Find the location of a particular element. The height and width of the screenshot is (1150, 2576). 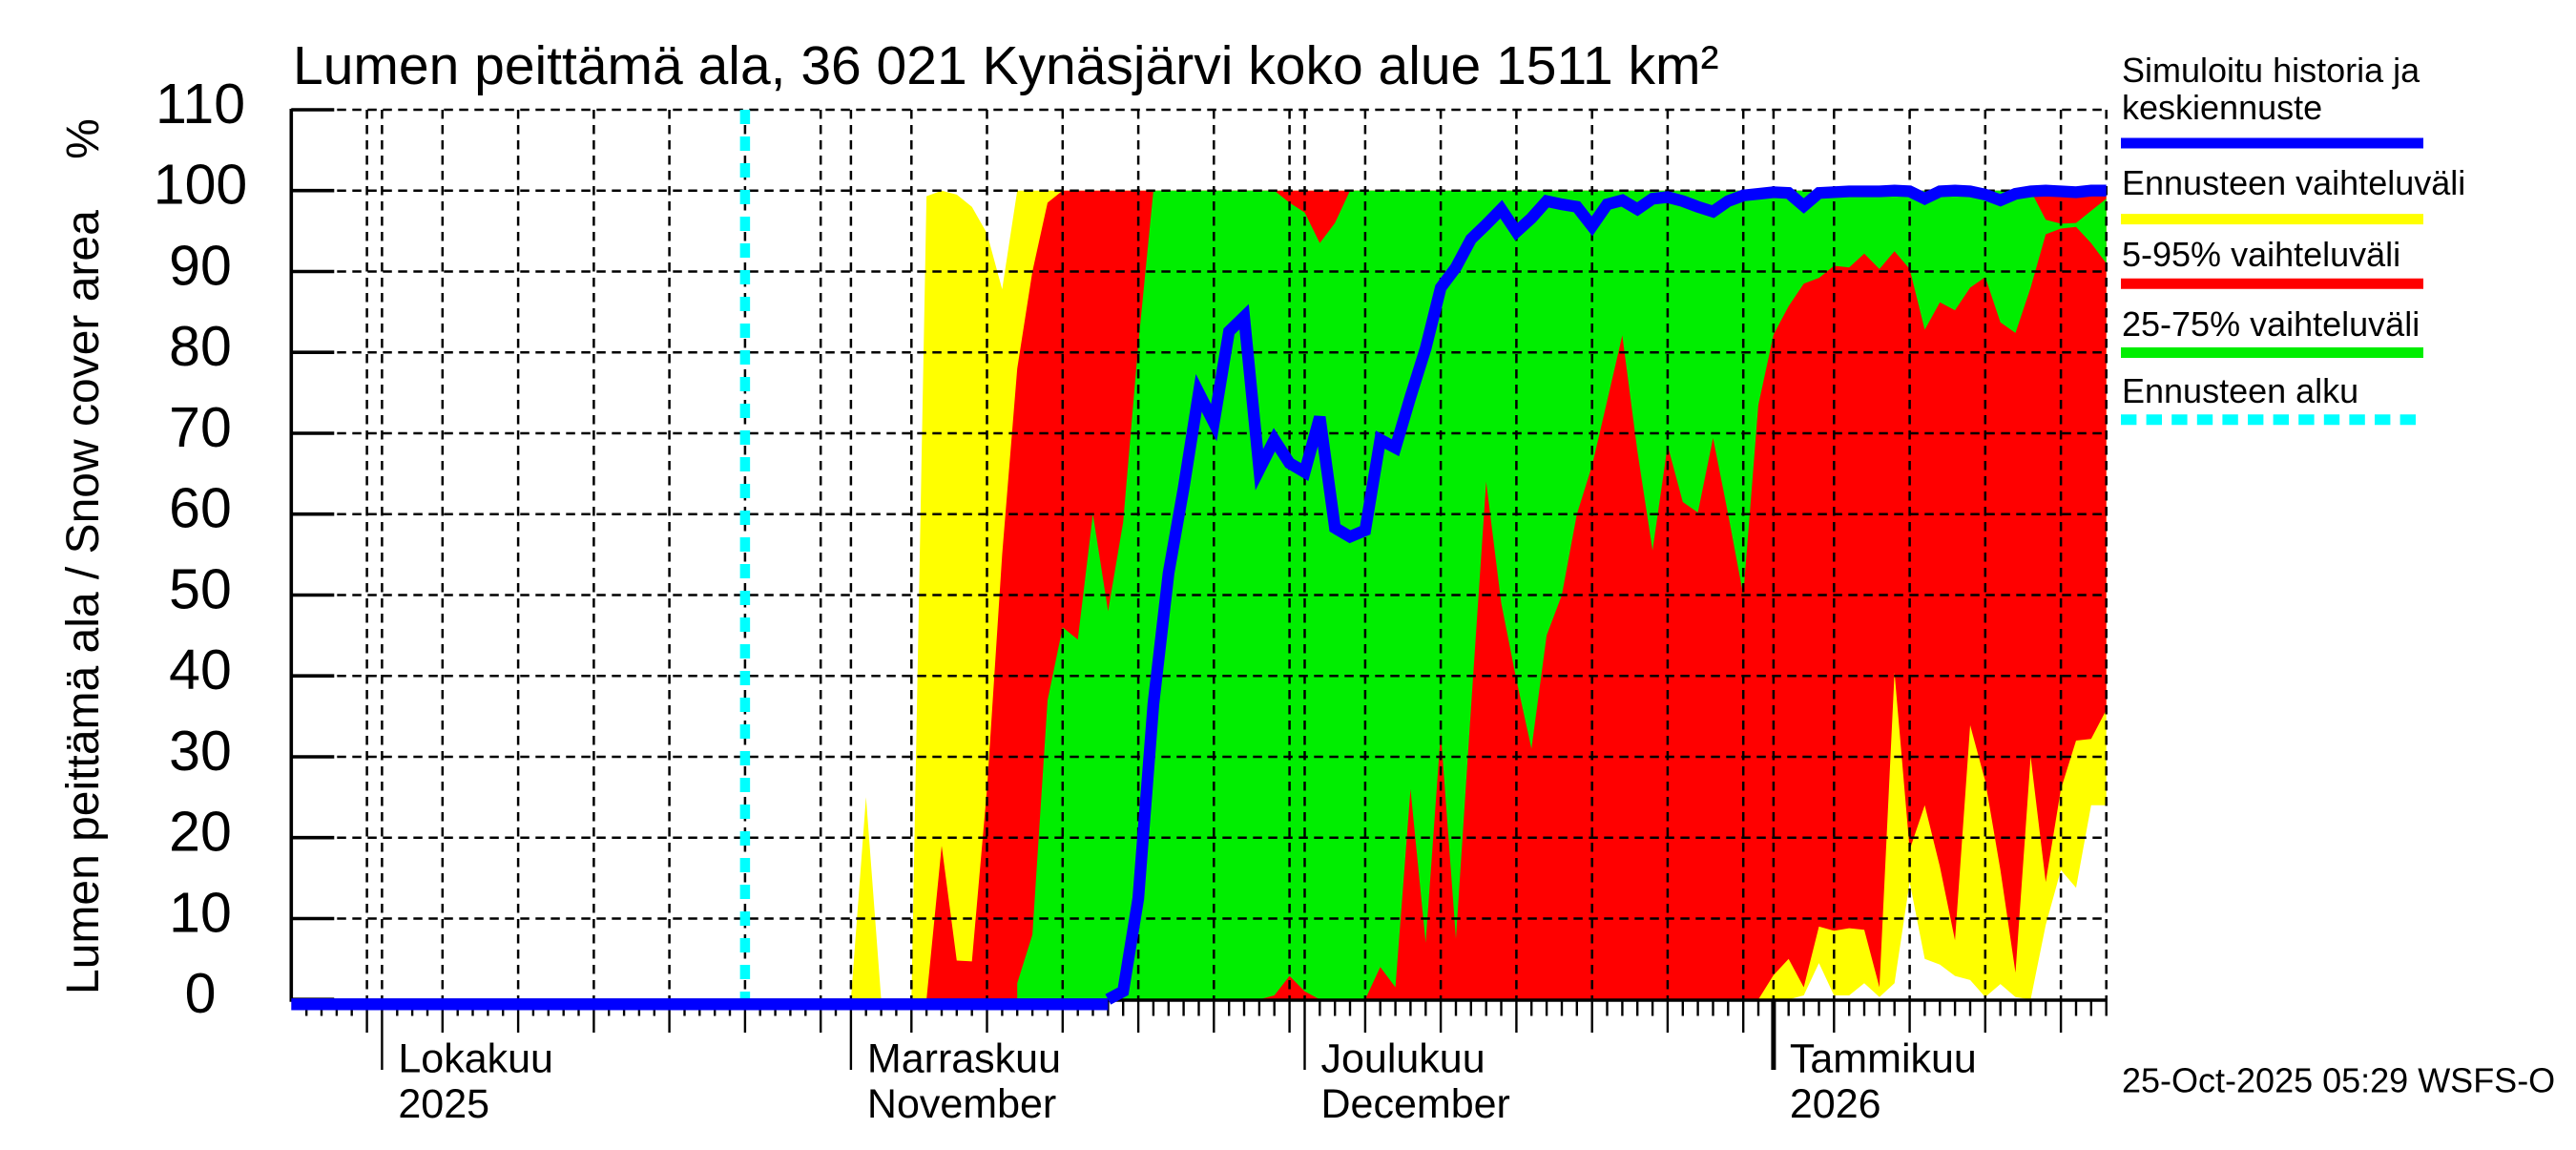

svg-text: 25-75% vaihteluväli is located at coordinates (2271, 324).